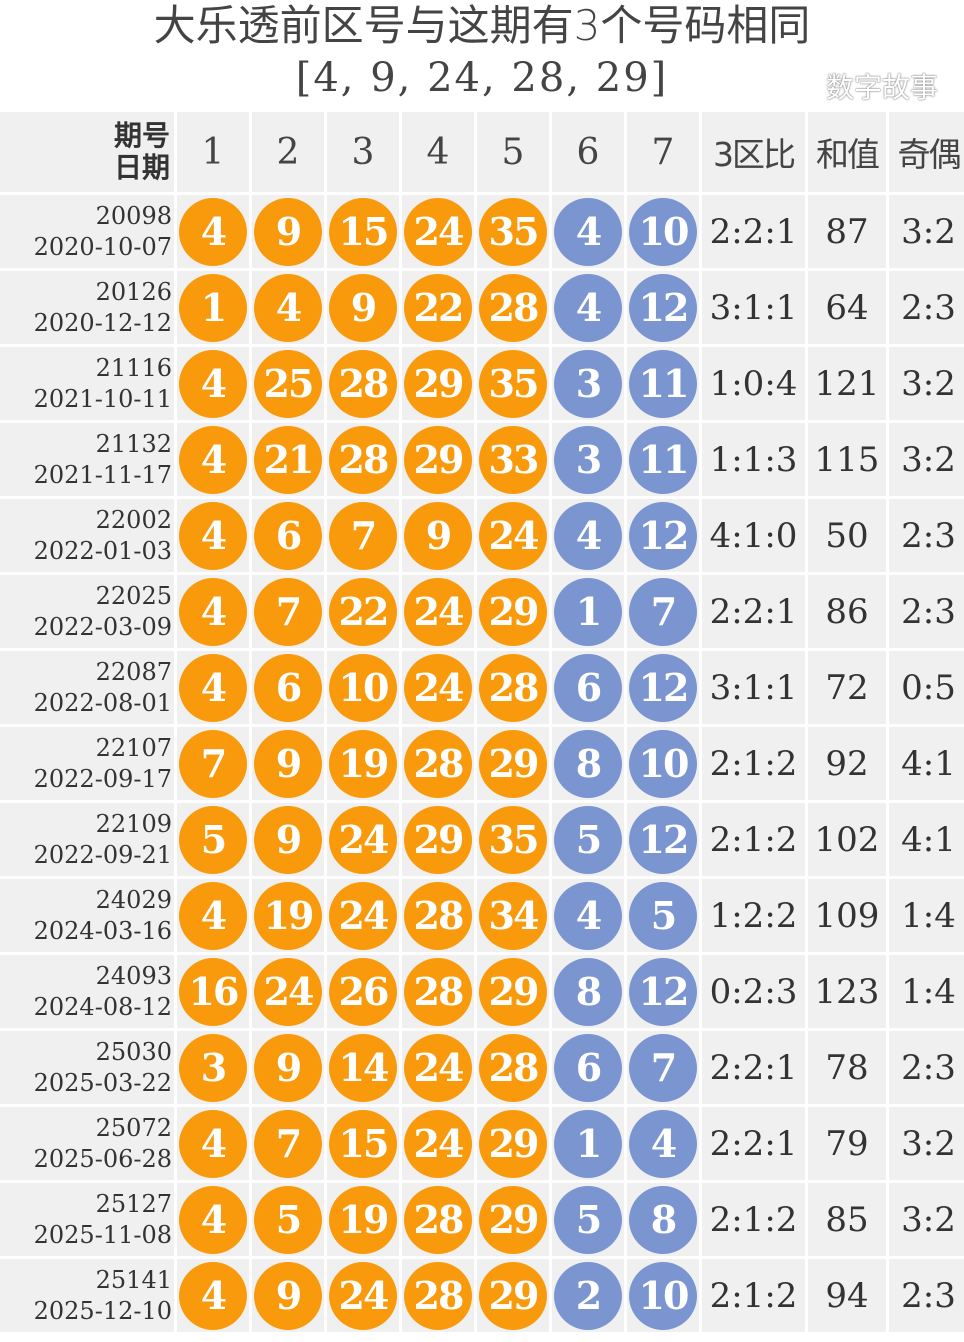  I want to click on draw-date: 2025-03-22, so click(102, 1082).